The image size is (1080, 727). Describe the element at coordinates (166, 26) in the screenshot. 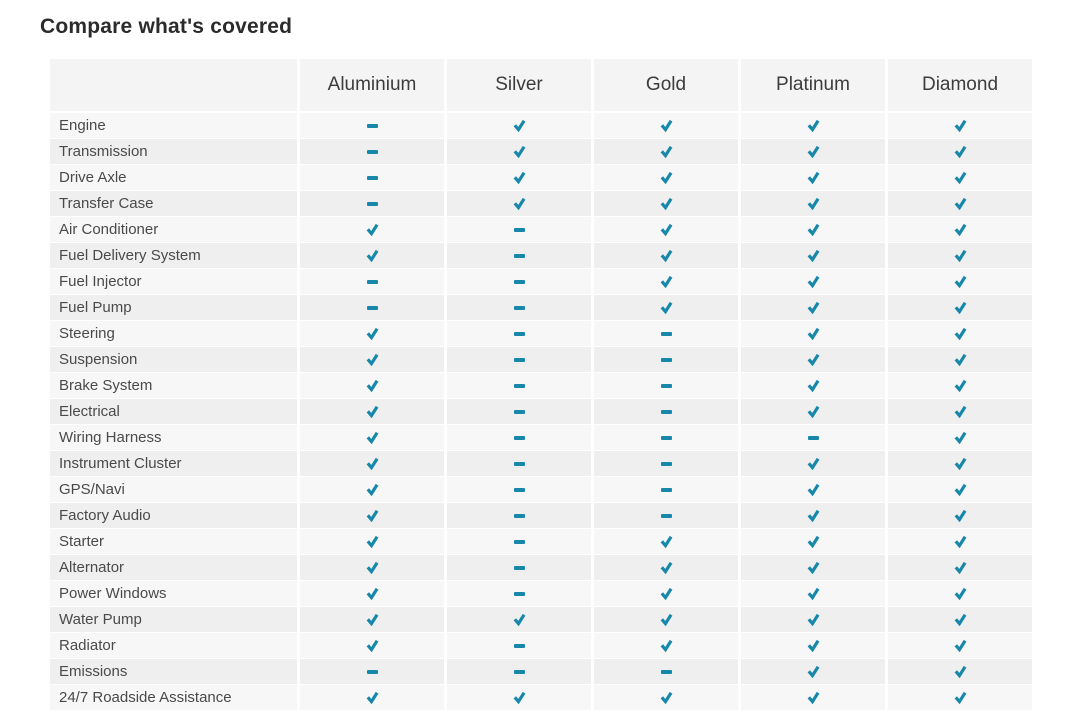

I see `page-title: Compare what's covered` at that location.